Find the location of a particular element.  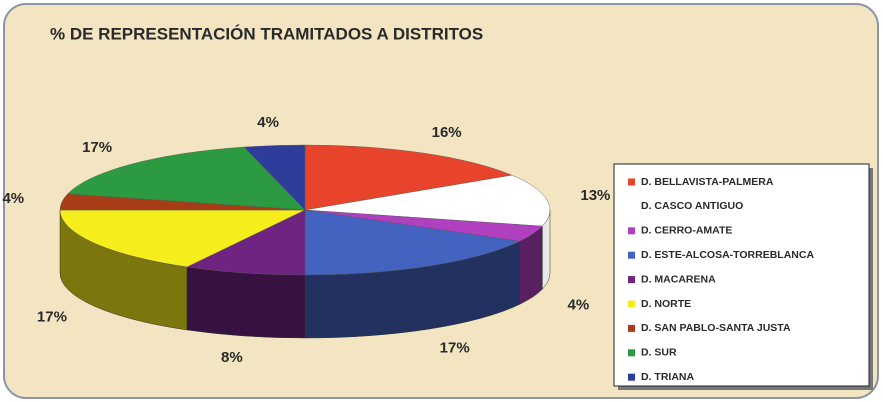

data-label: 8% is located at coordinates (232, 357).